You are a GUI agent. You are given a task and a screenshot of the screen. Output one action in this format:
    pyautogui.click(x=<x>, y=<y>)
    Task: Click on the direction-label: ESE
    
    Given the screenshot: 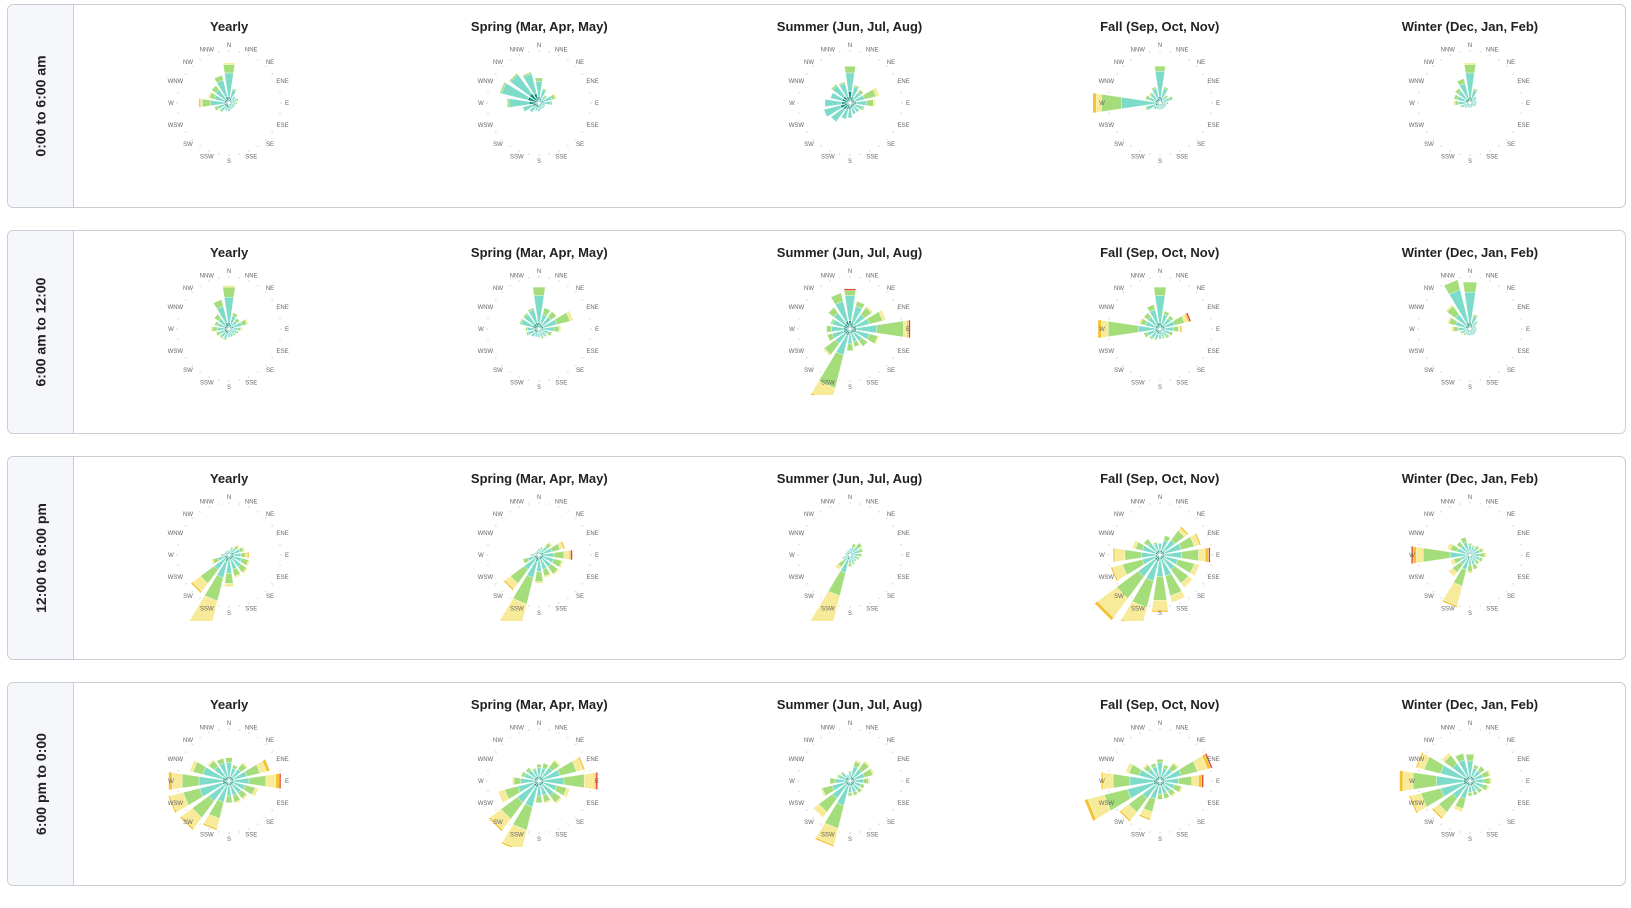 What is the action you would take?
    pyautogui.click(x=1523, y=578)
    